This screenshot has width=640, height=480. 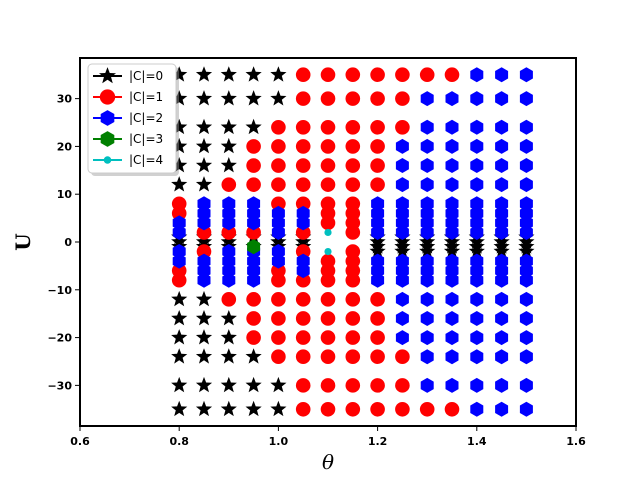 I want to click on y-tick-label: 10, so click(x=65, y=194).